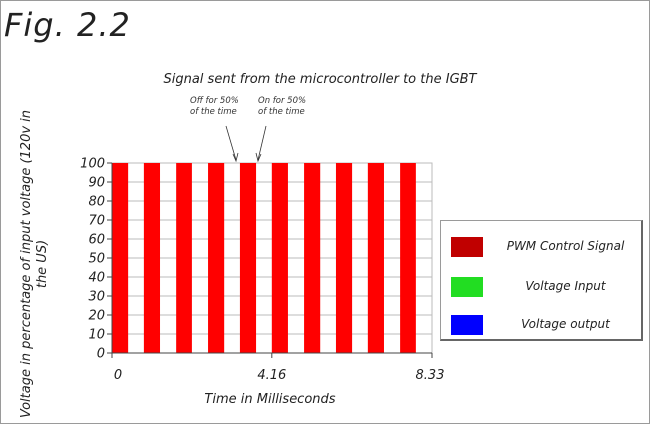 This screenshot has height=429, width=650. I want to click on figure-label: Fig. 2.2, so click(67, 25).